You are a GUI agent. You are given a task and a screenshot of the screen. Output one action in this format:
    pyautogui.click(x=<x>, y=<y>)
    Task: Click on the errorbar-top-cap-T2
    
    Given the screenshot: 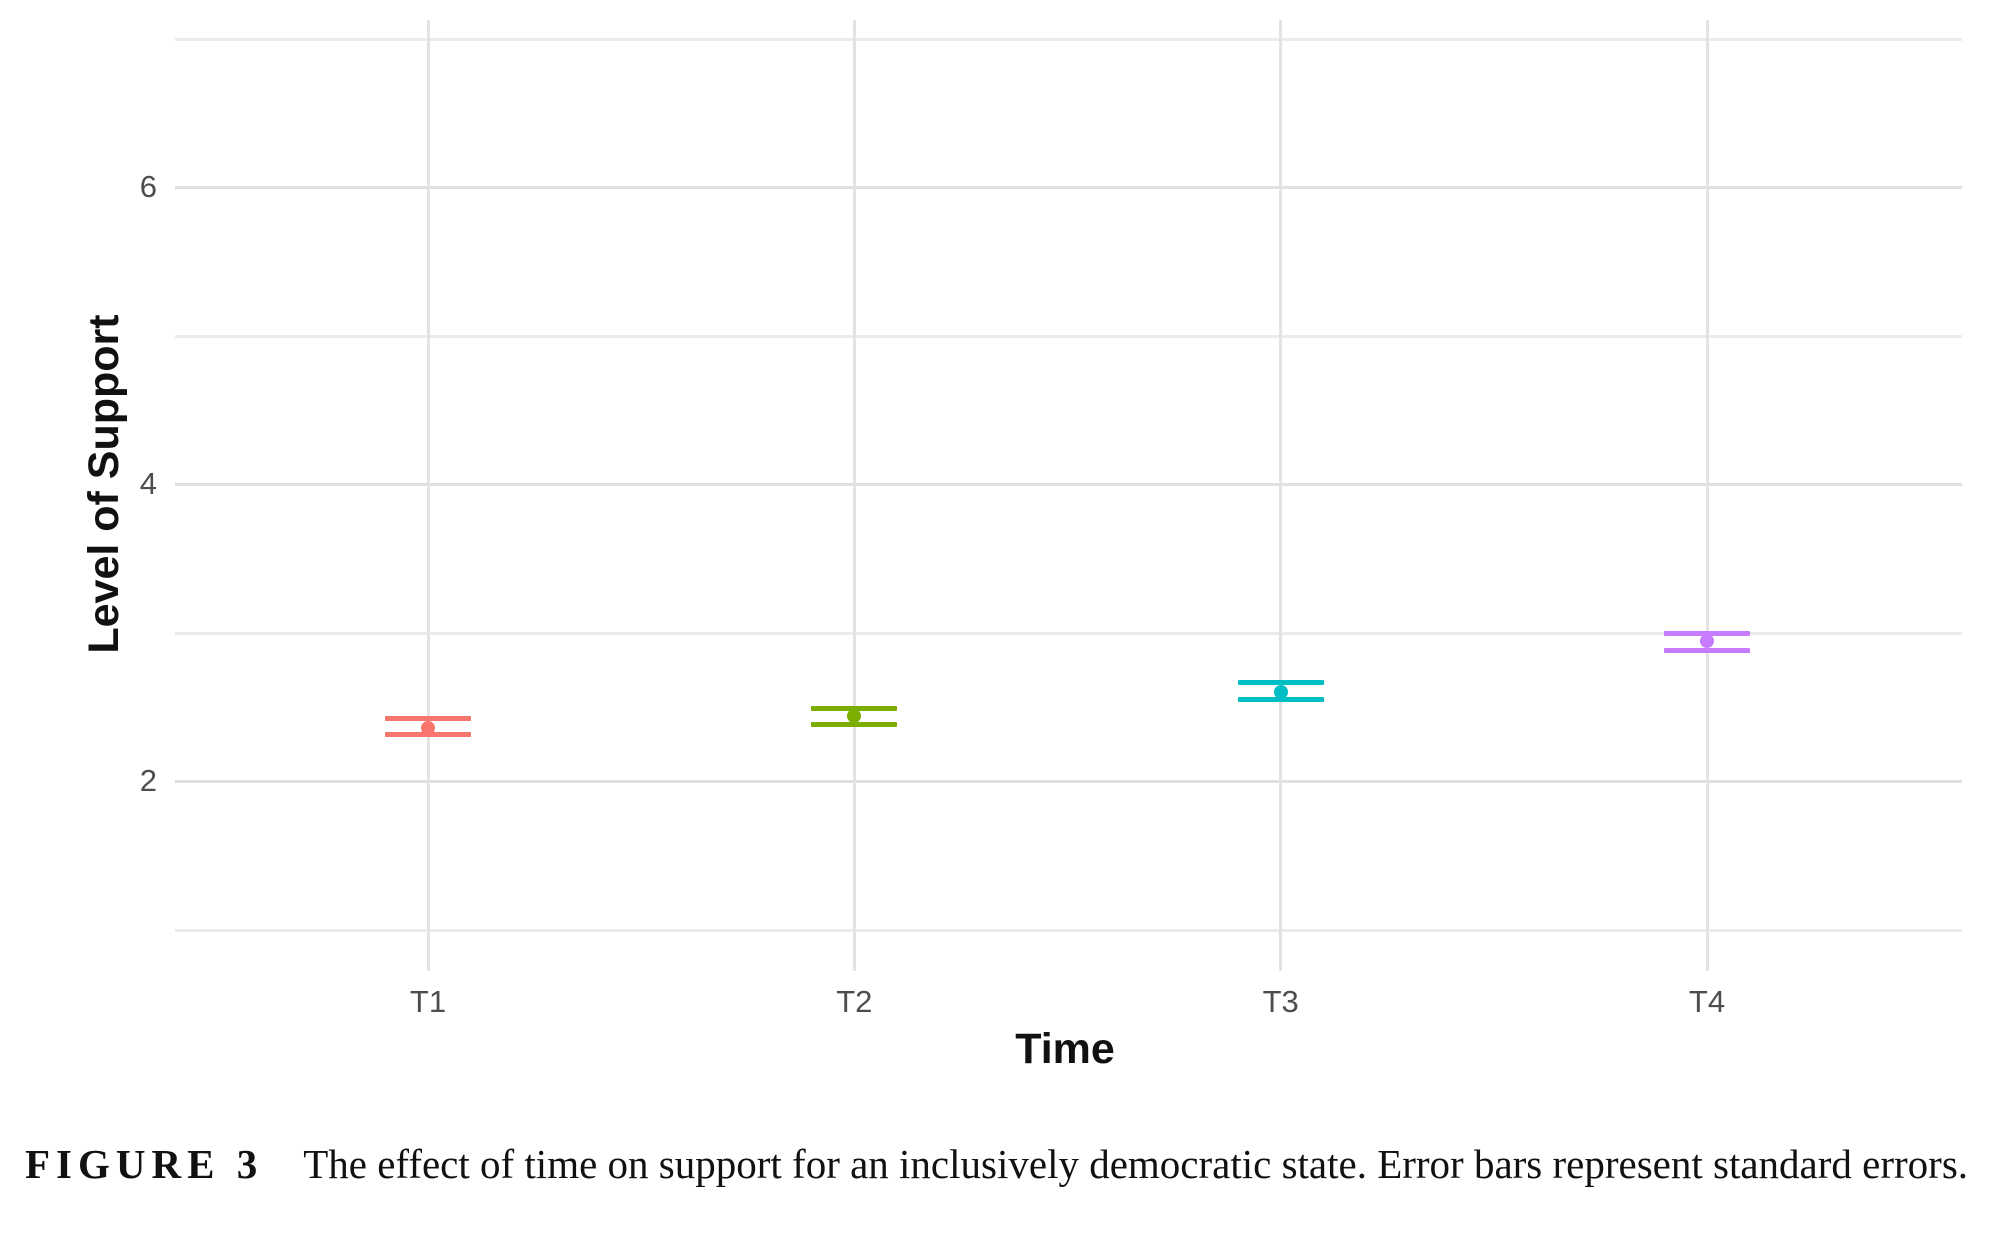 What is the action you would take?
    pyautogui.click(x=854, y=708)
    